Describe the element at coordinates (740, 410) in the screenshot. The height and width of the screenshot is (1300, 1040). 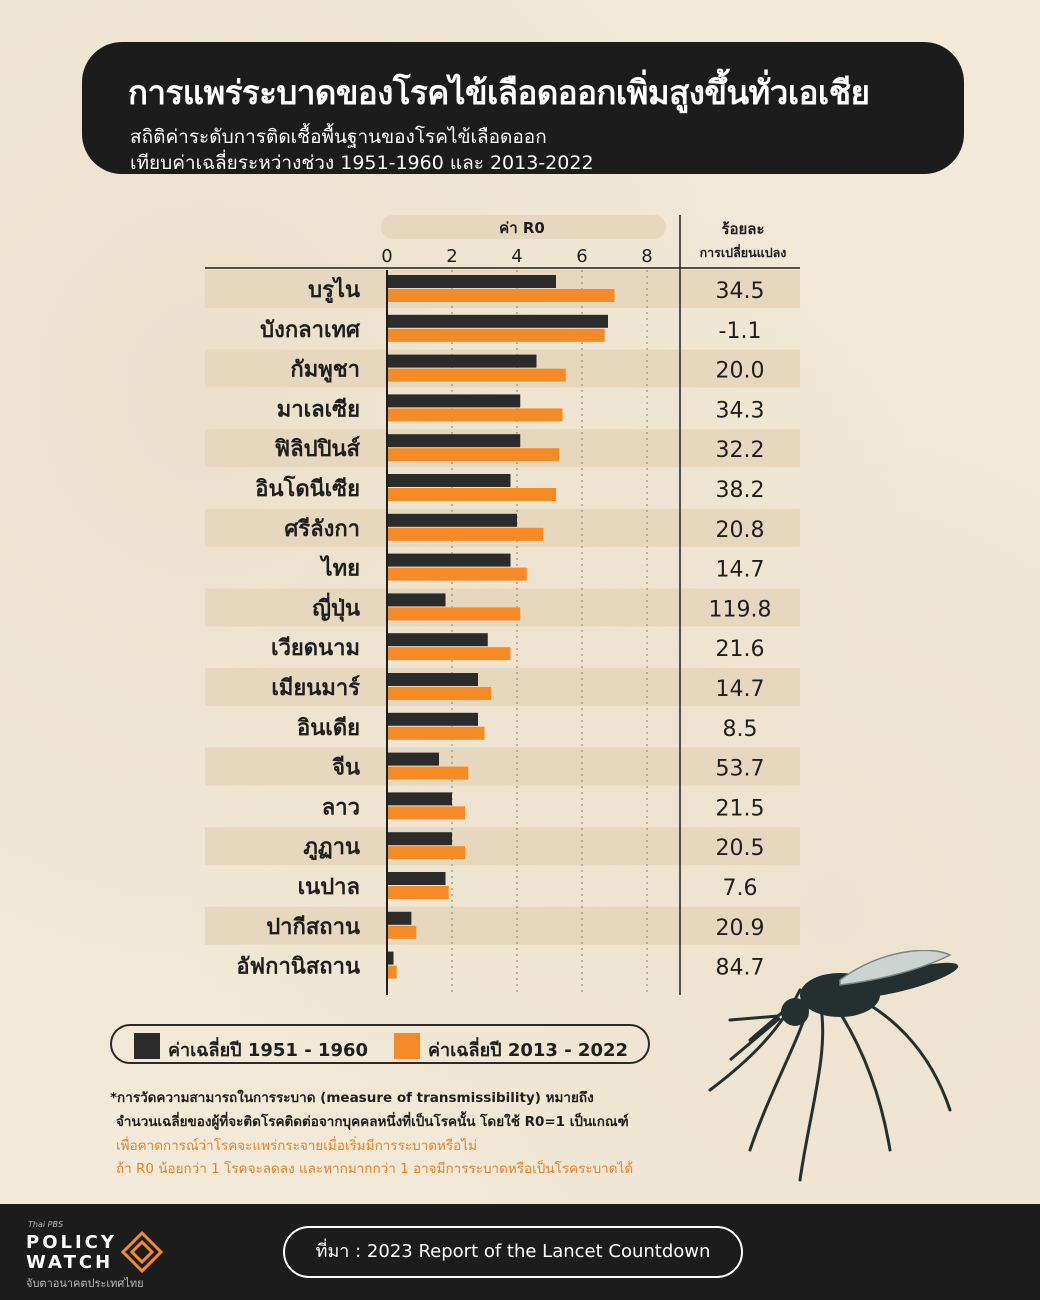
I see `pct-change-value: 34.3` at that location.